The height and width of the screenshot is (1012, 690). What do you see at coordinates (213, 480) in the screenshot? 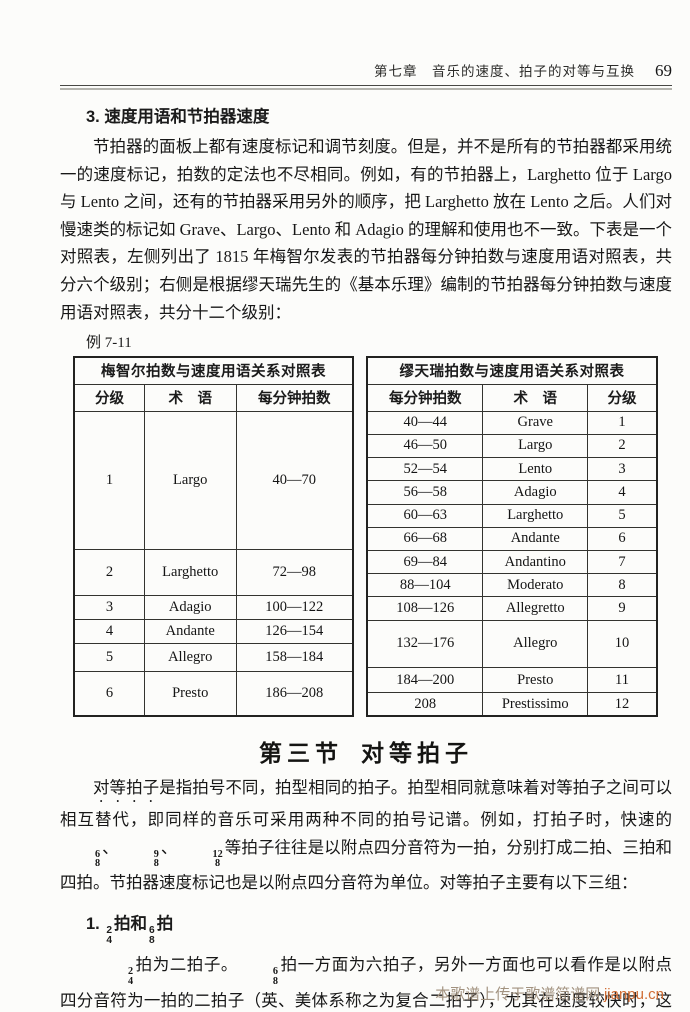
I see `table-row: 1 Largo 40—70` at bounding box center [213, 480].